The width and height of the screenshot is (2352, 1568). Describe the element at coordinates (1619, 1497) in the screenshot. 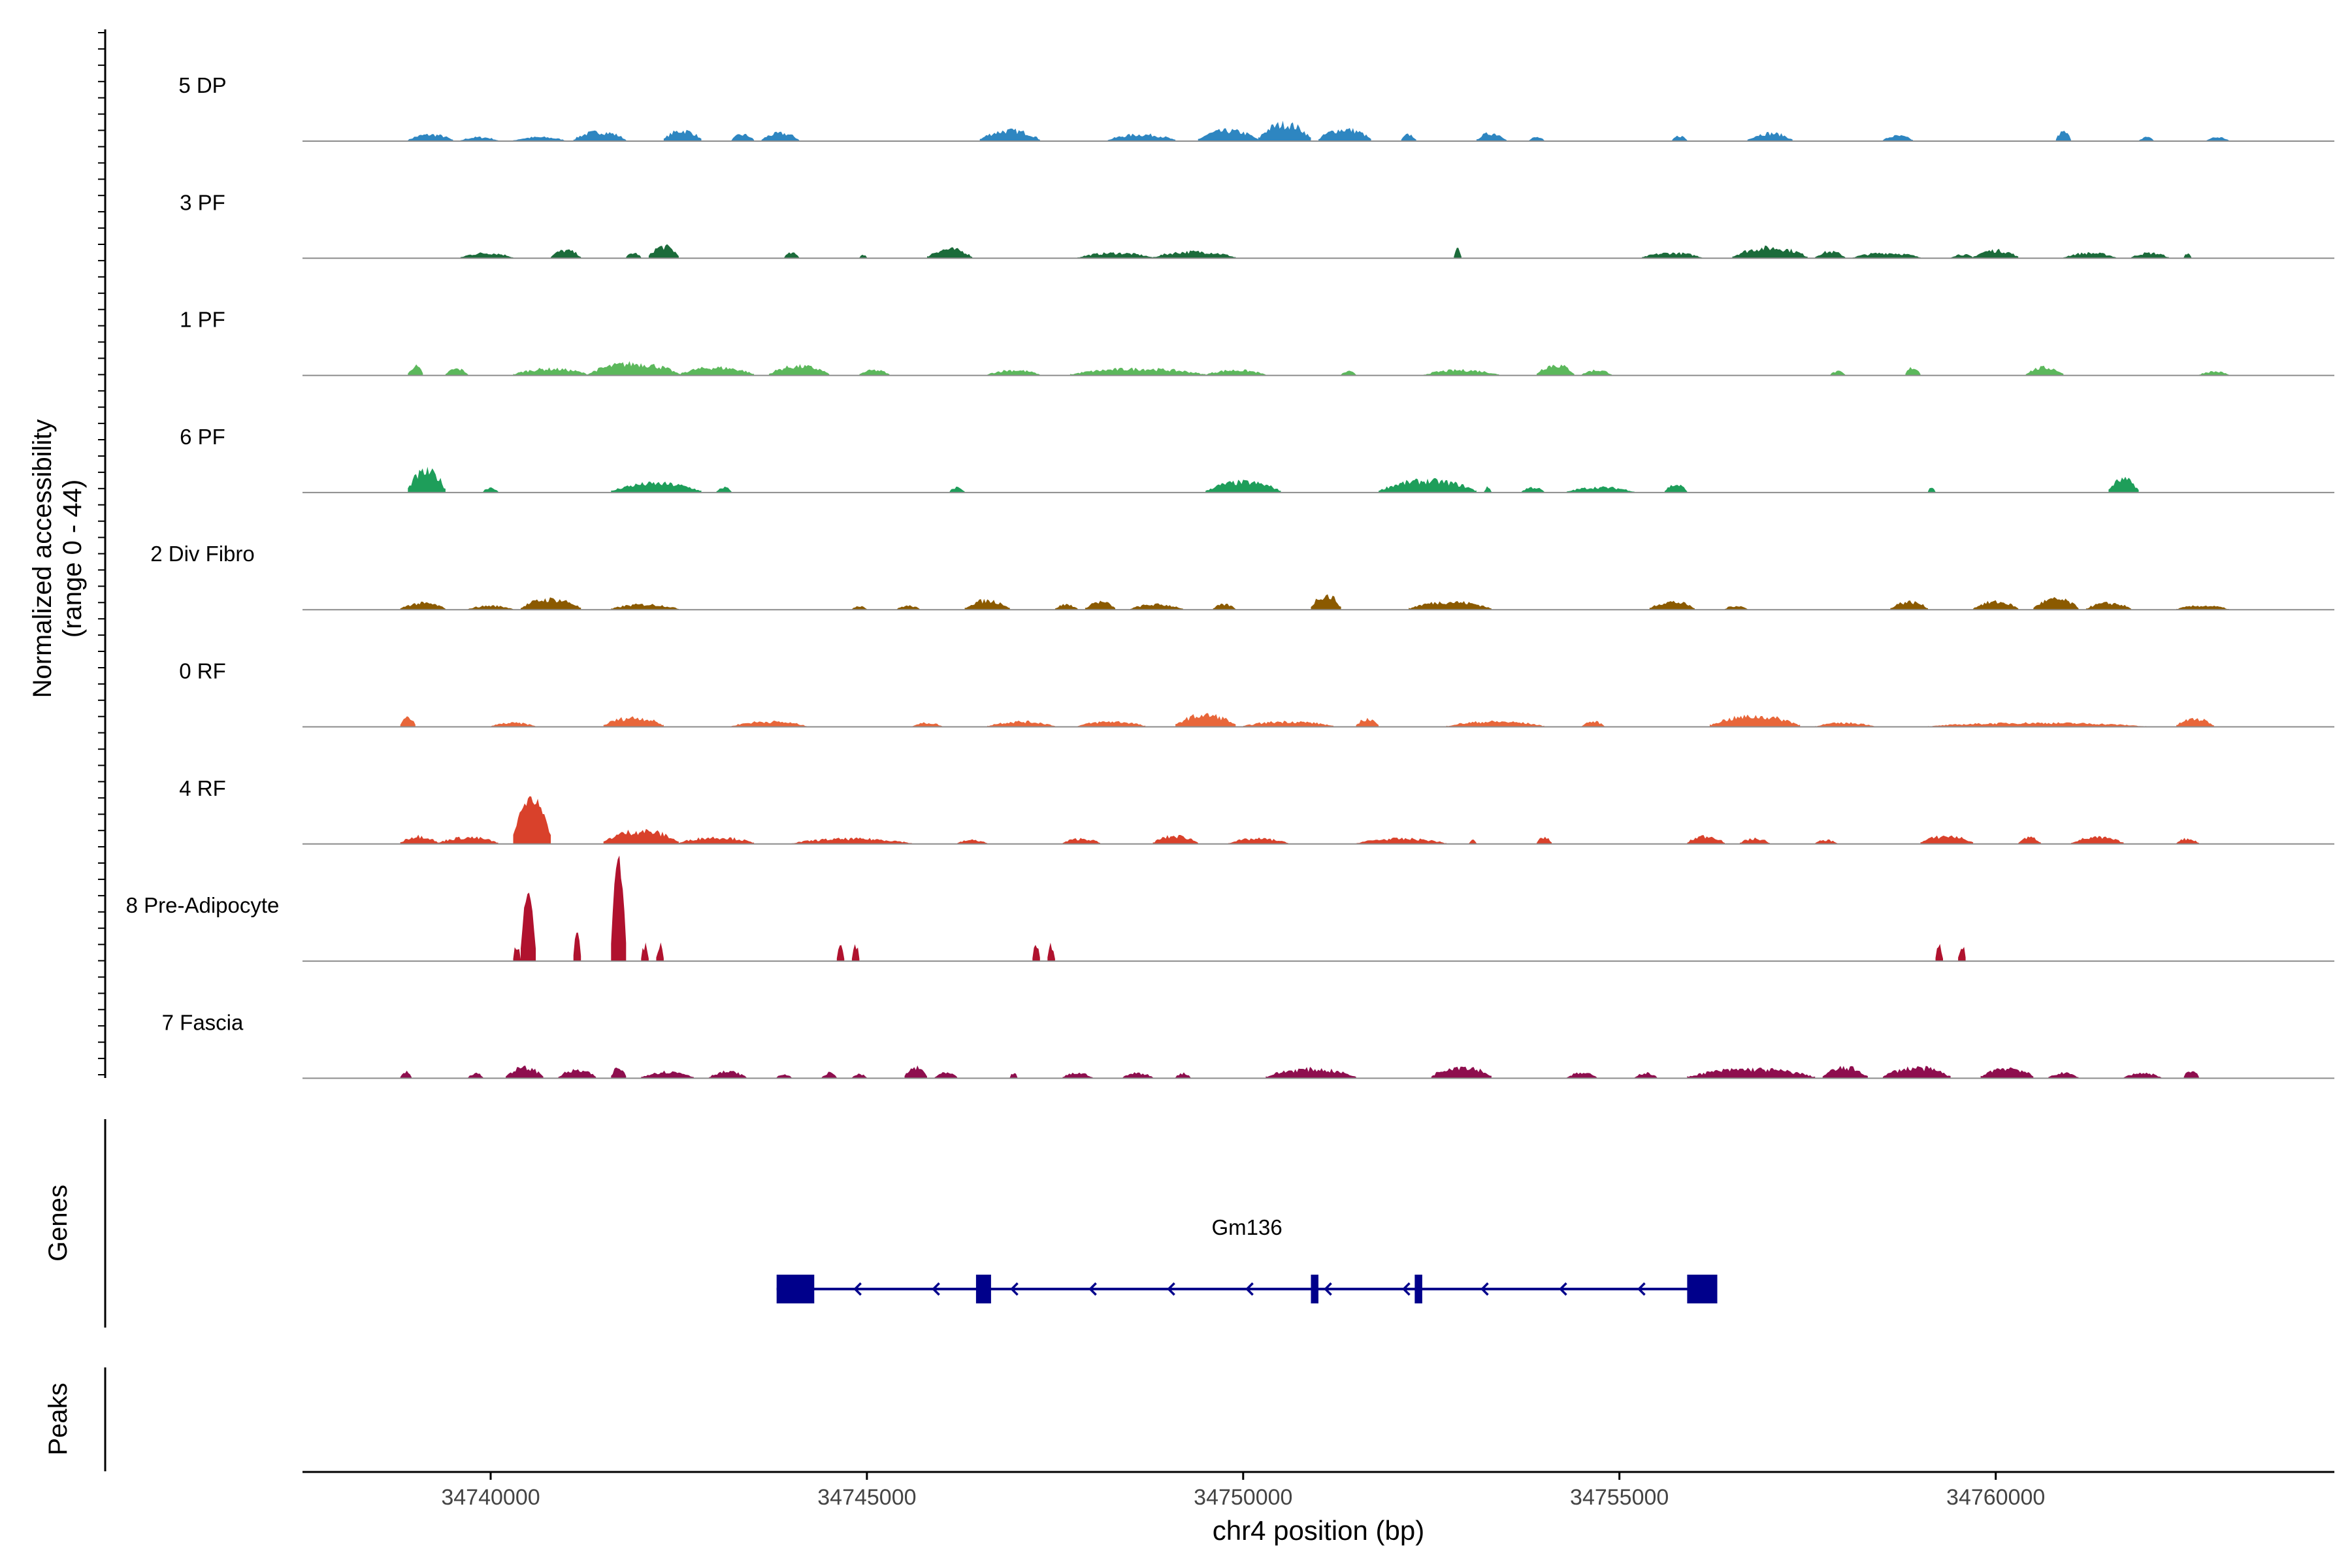

I see `x-tick-label: 34755000` at that location.